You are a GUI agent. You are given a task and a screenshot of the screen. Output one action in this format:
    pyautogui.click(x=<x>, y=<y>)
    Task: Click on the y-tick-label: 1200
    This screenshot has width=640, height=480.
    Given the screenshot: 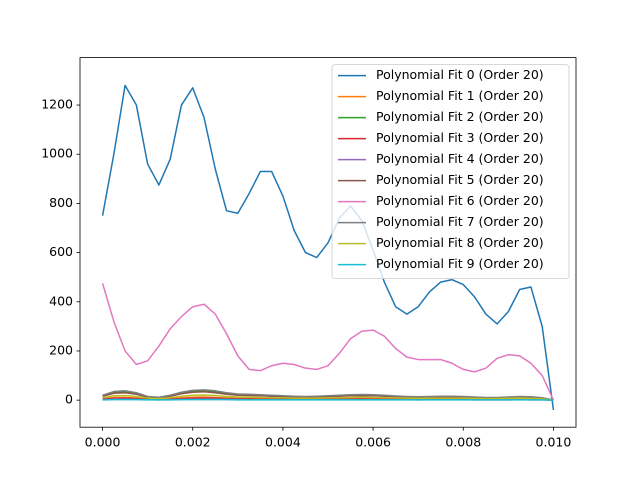 What is the action you would take?
    pyautogui.click(x=57, y=104)
    